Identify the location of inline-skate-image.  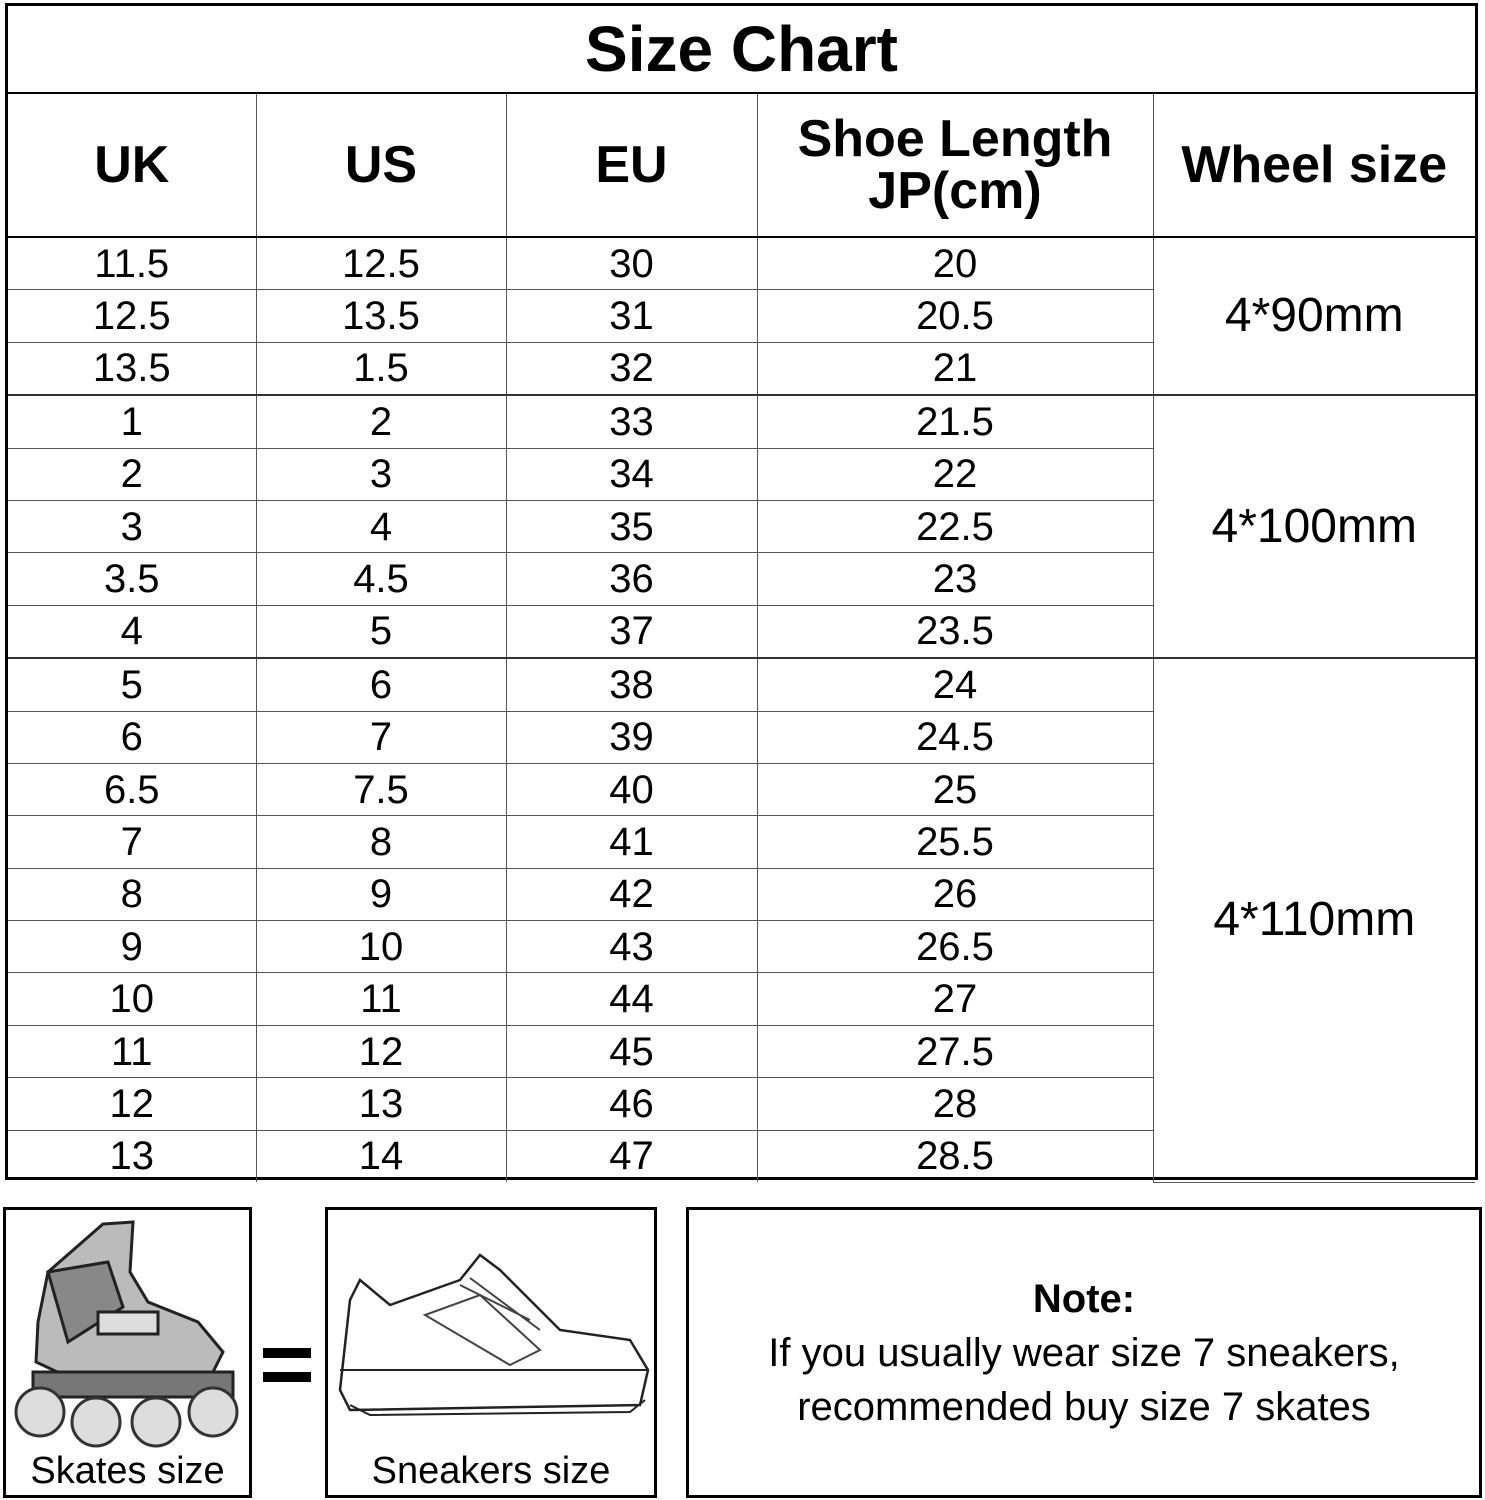
(126, 1334).